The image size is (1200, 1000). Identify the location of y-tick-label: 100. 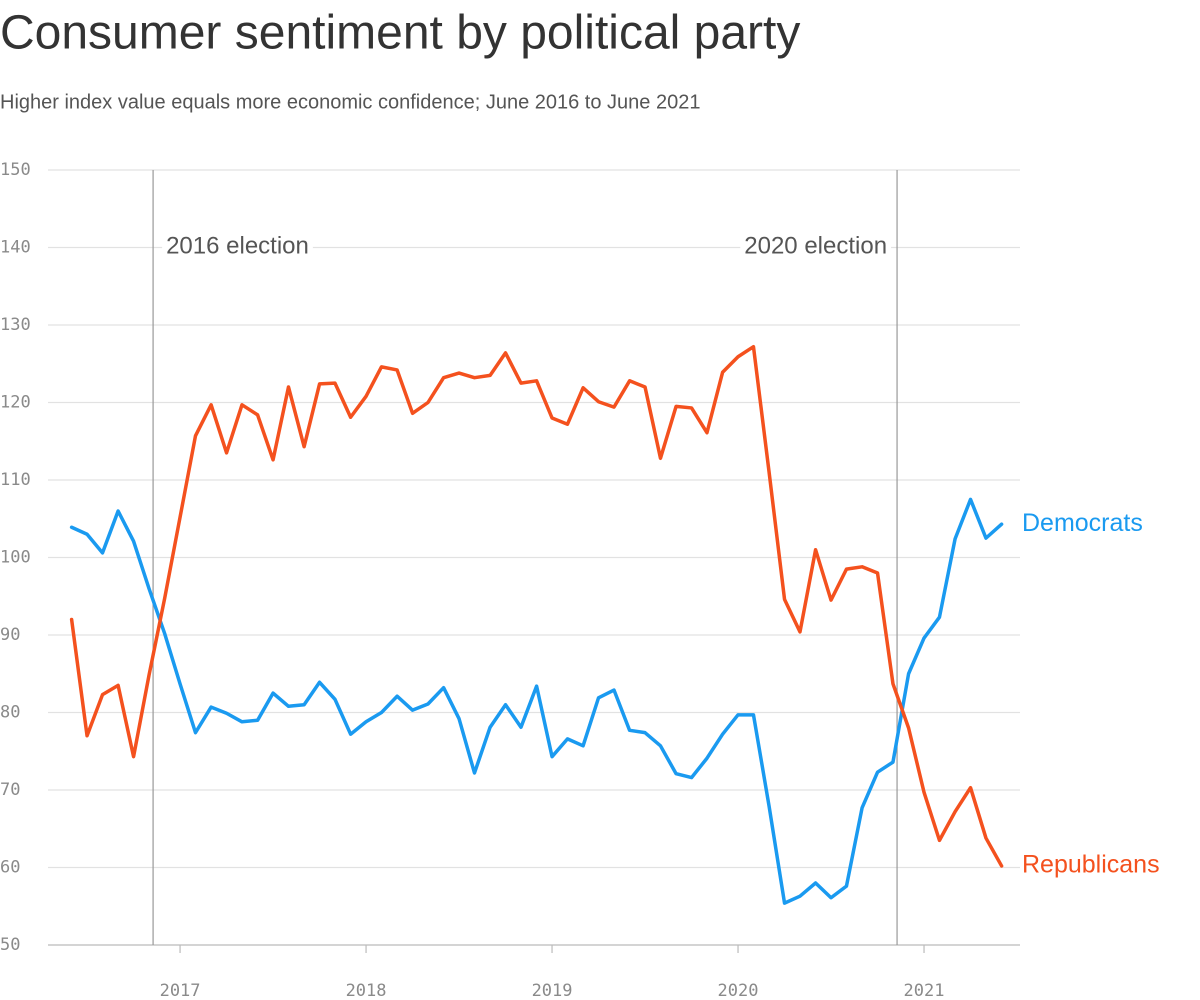
(15, 558).